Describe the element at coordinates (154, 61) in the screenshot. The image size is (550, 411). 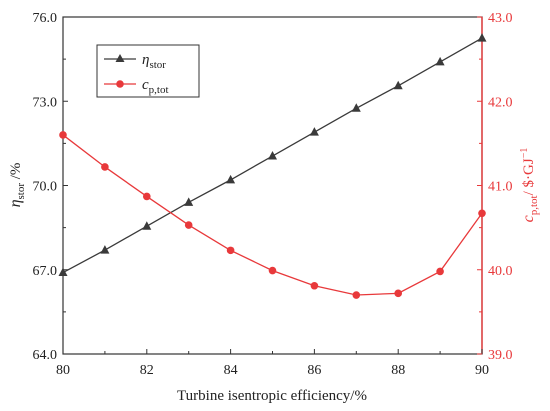
I see `legend-label-stor: ηstor` at that location.